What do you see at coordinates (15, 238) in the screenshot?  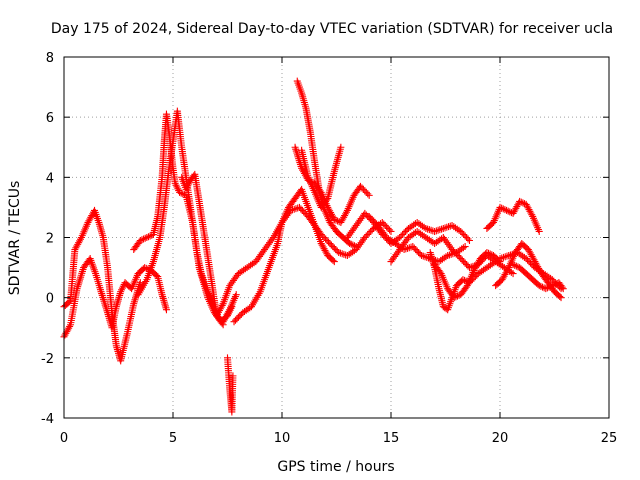 I see `y-axis-label: SDTVAR / TECUs` at bounding box center [15, 238].